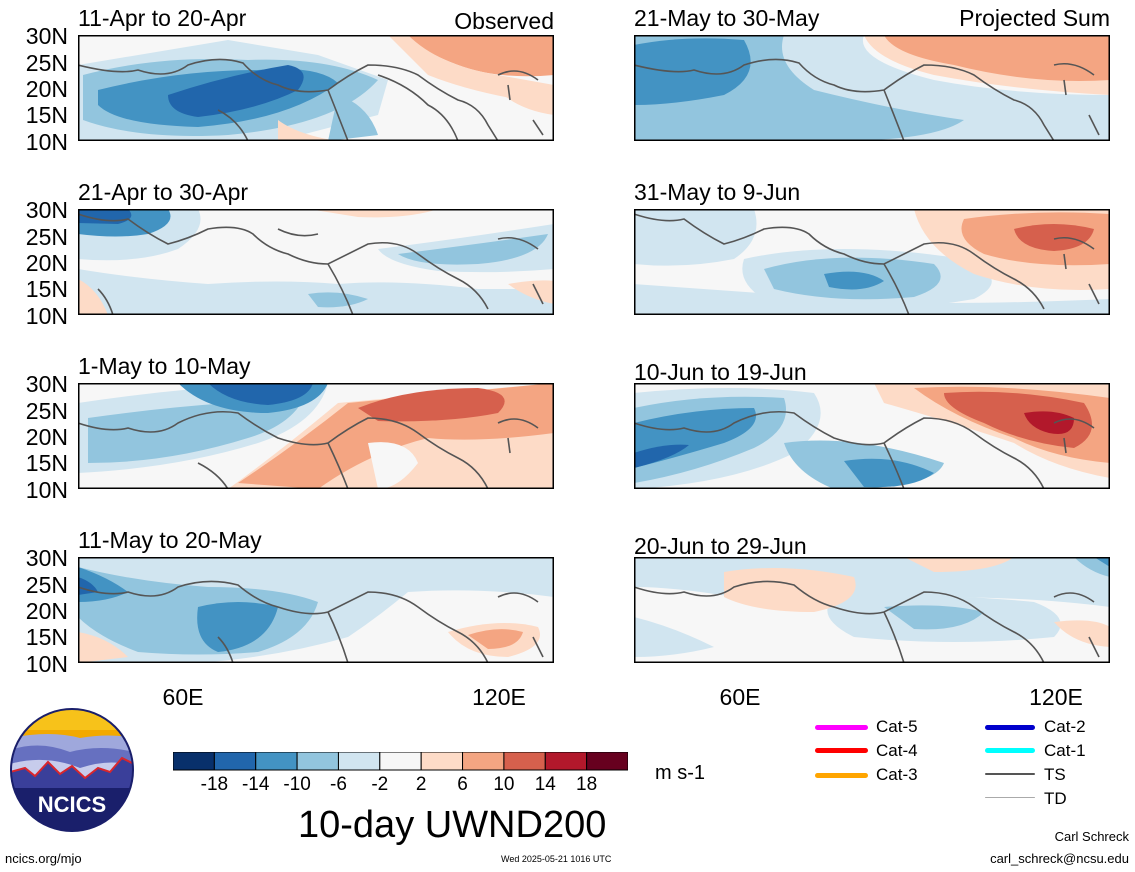 The width and height of the screenshot is (1135, 872). Describe the element at coordinates (164, 366) in the screenshot. I see `panel-title: 1-May to 10-May` at that location.